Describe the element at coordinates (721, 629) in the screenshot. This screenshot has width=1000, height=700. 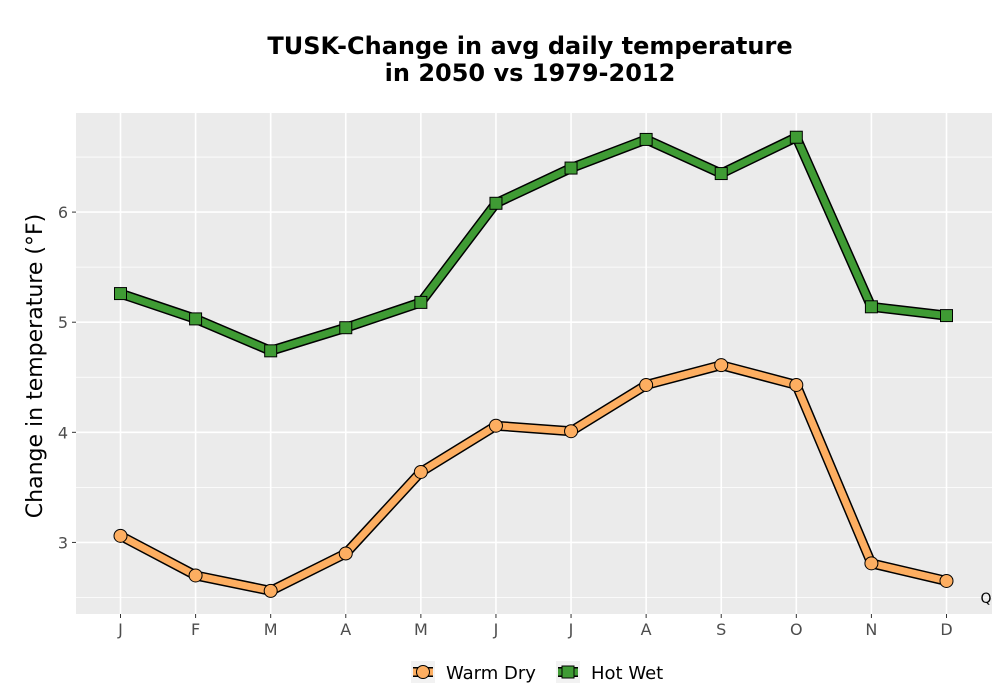
I see `x-tick-label: S` at that location.